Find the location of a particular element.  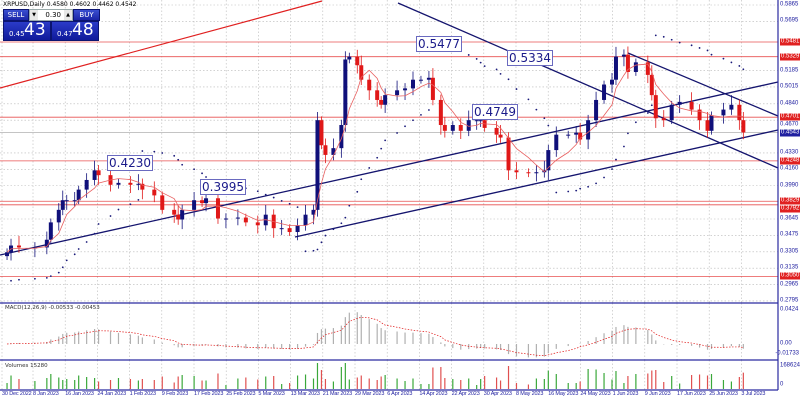

level-price-tag: 0.3829 is located at coordinates (790, 201).